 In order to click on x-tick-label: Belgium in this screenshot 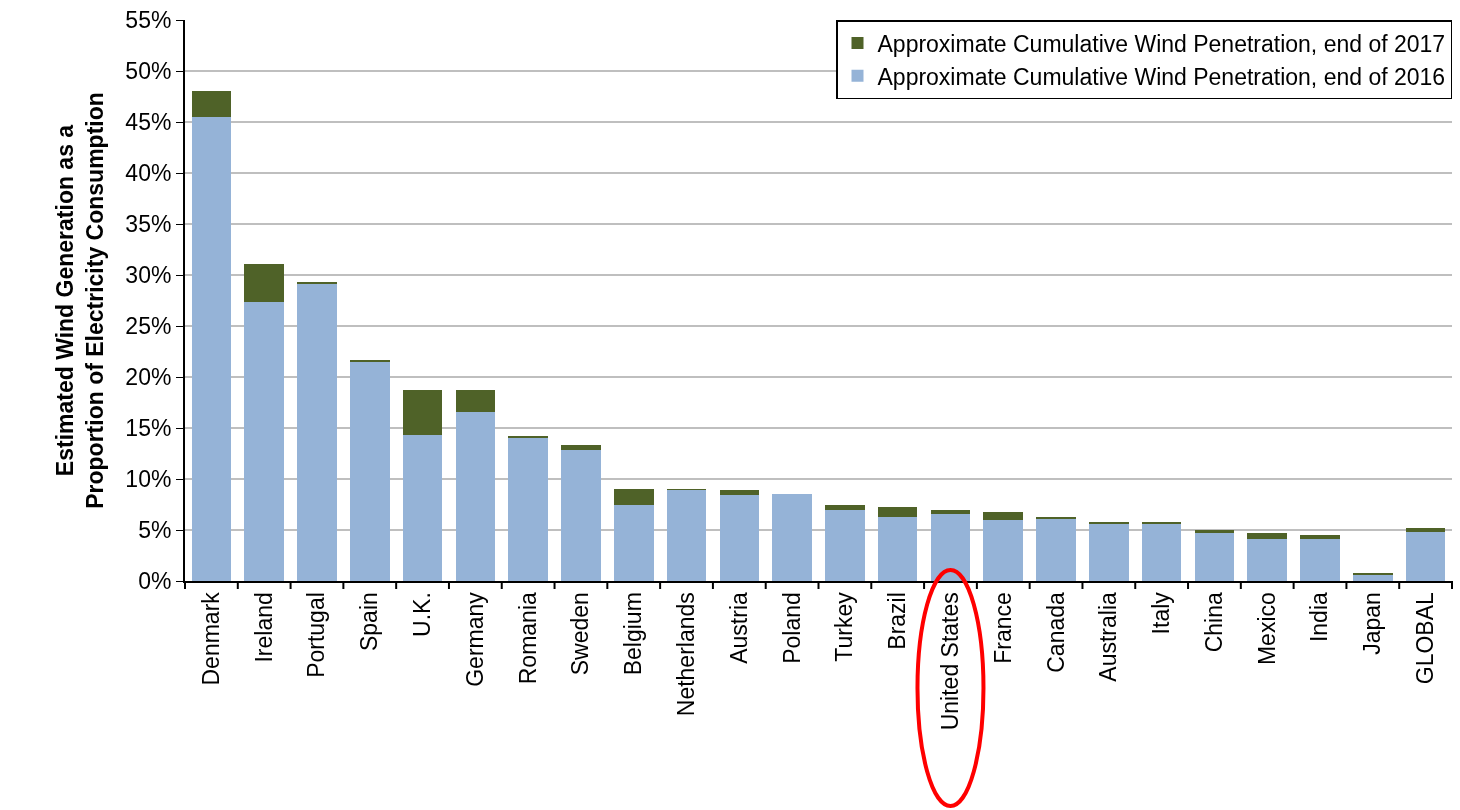, I will do `click(633, 634)`.